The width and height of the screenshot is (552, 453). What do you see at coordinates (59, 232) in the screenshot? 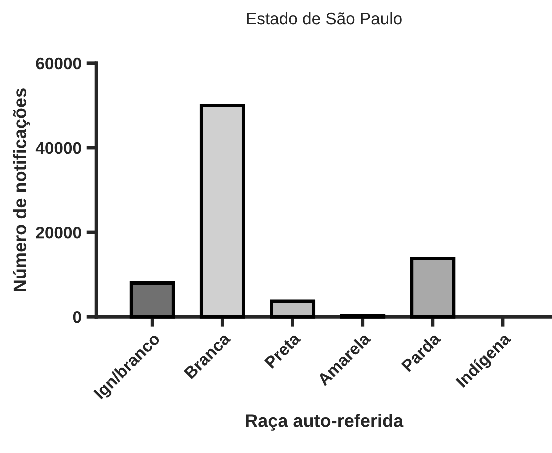
I see `y-tick-label: 20000` at bounding box center [59, 232].